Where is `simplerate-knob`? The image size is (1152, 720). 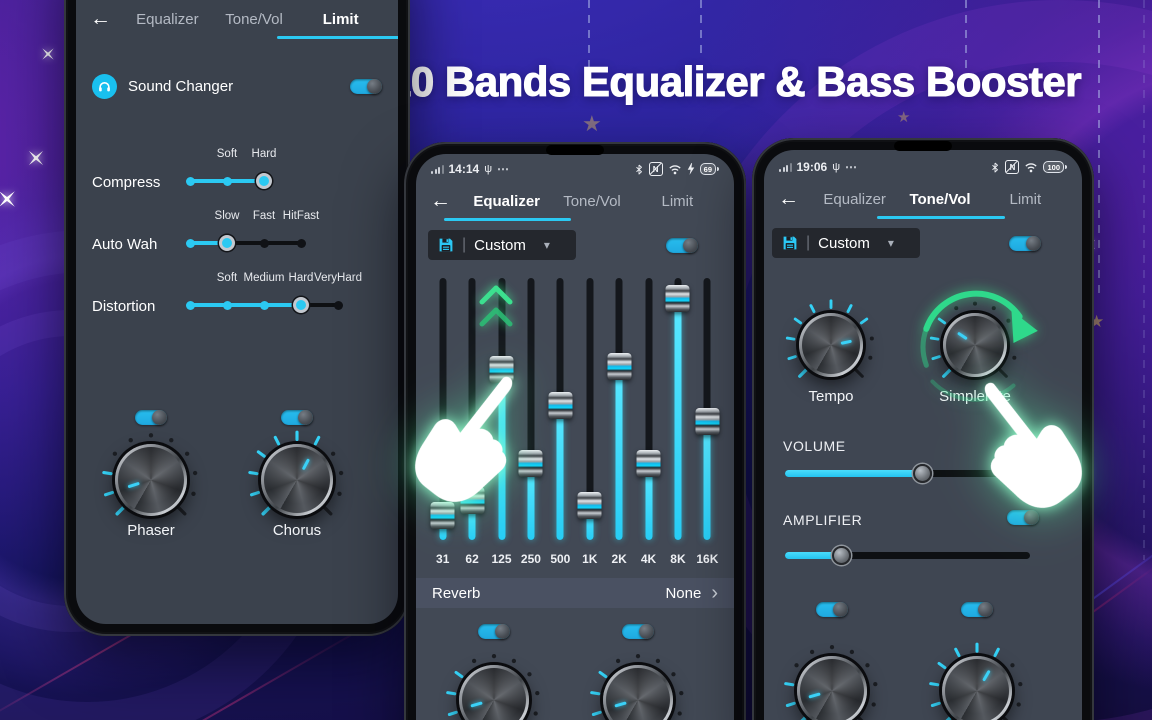
simplerate-knob is located at coordinates (975, 345).